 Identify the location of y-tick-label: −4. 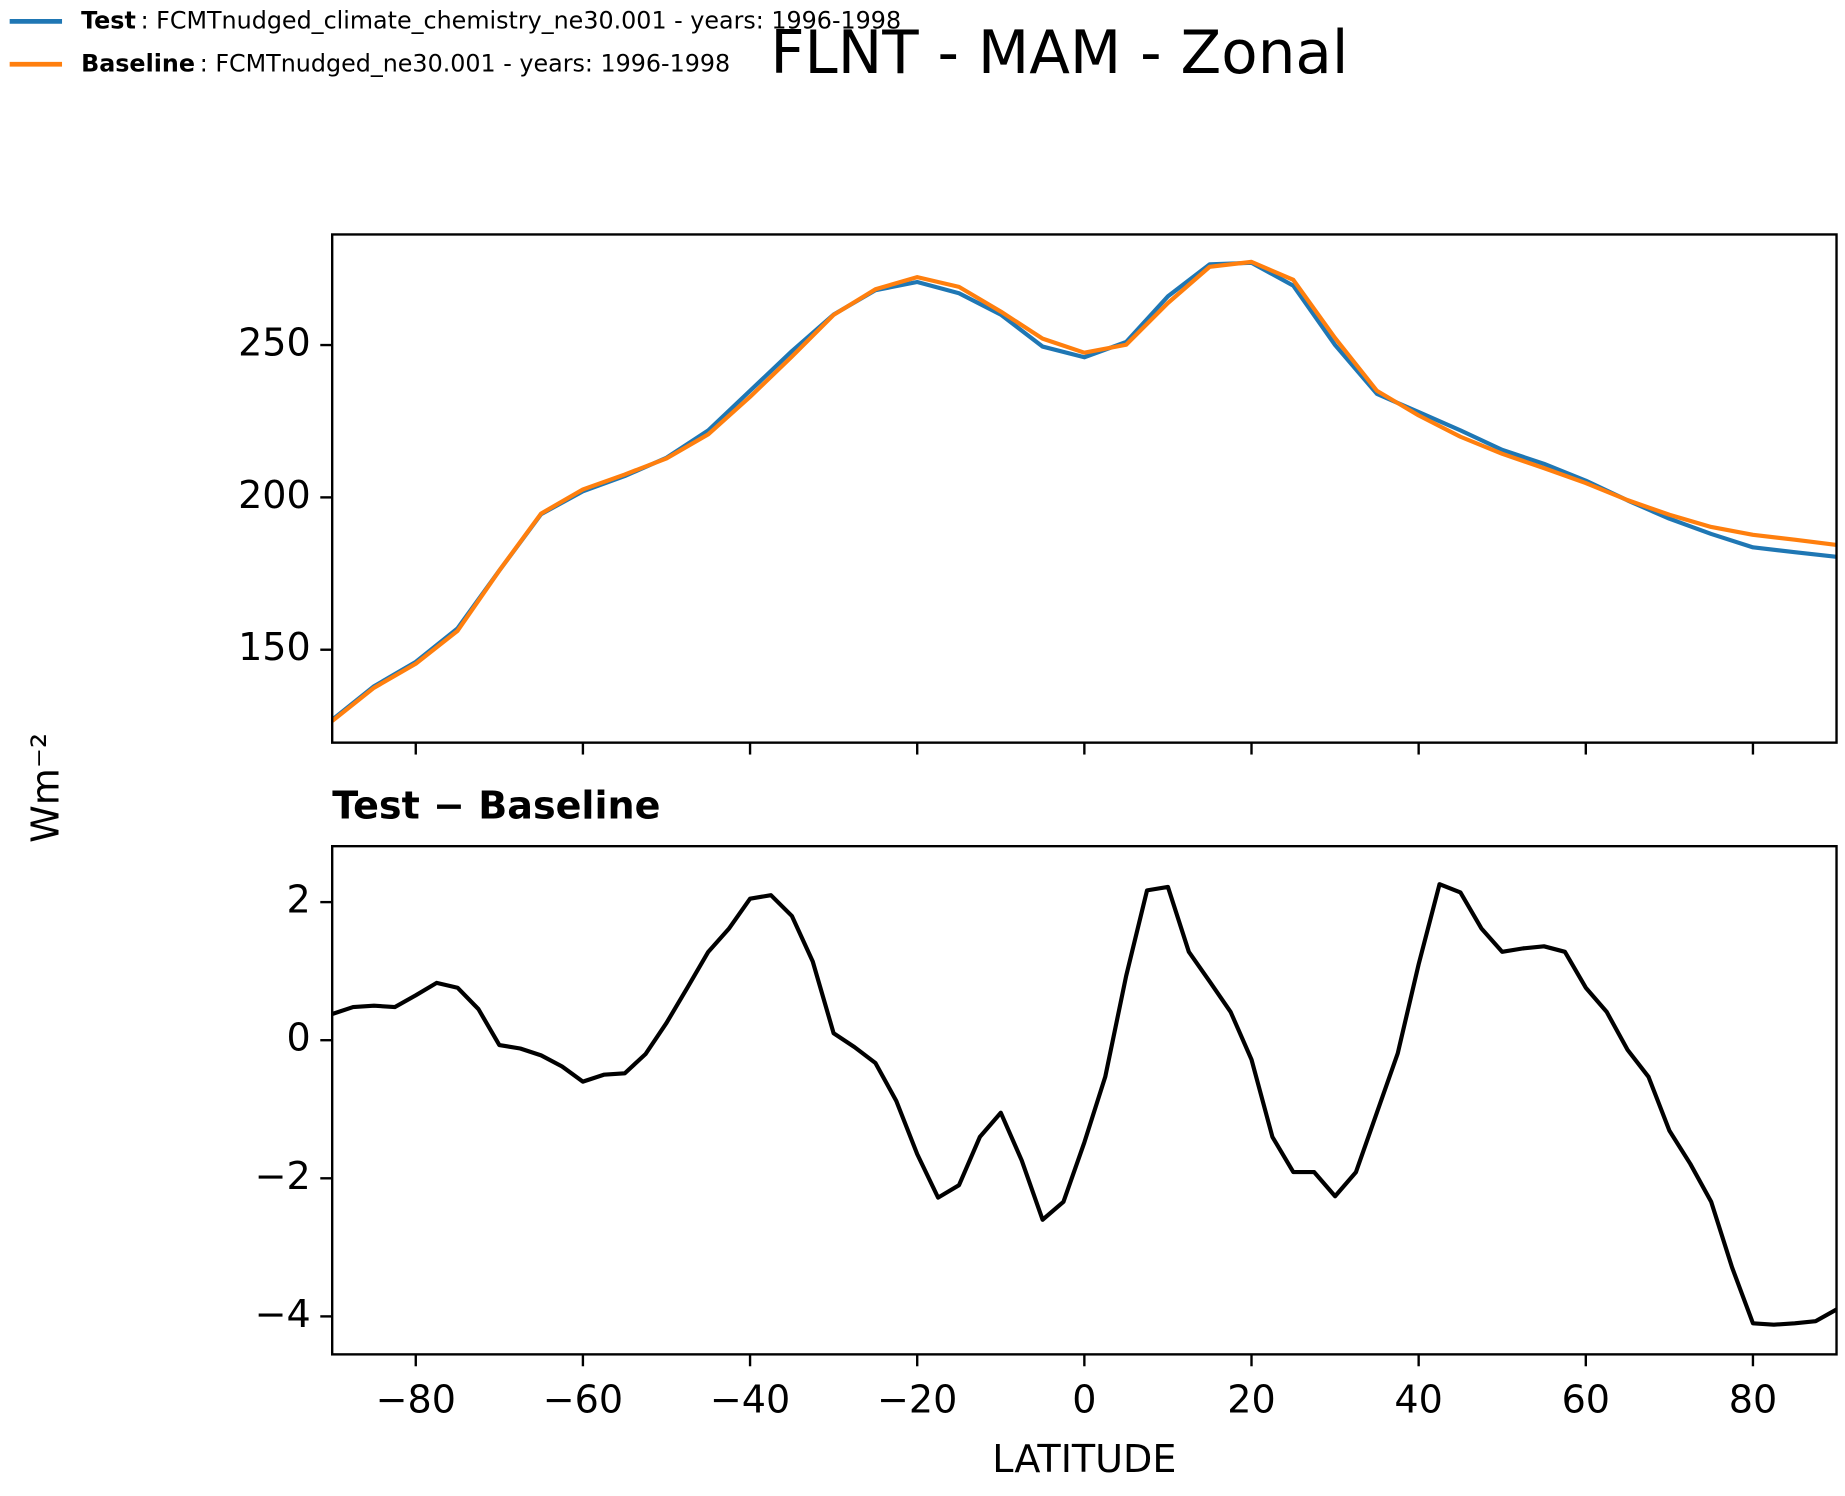
(283, 1314).